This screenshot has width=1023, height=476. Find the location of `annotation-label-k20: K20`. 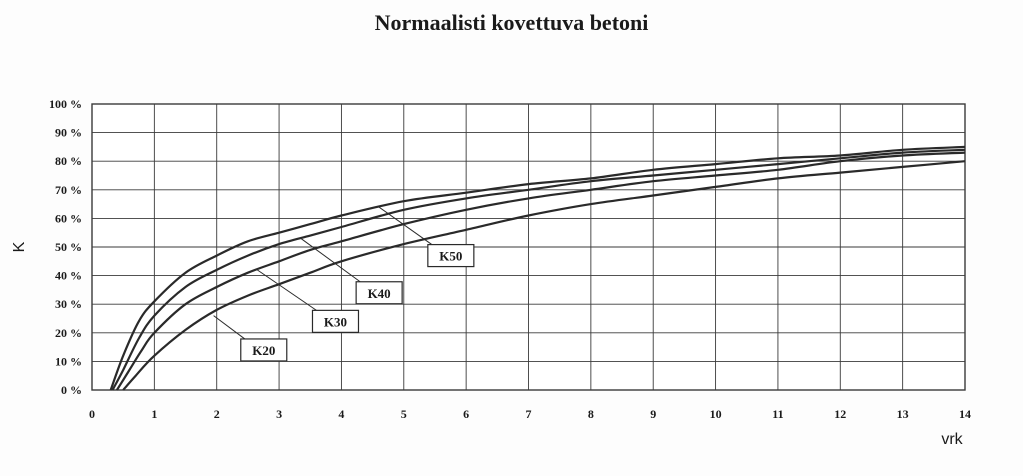

annotation-label-k20: K20 is located at coordinates (263, 350).